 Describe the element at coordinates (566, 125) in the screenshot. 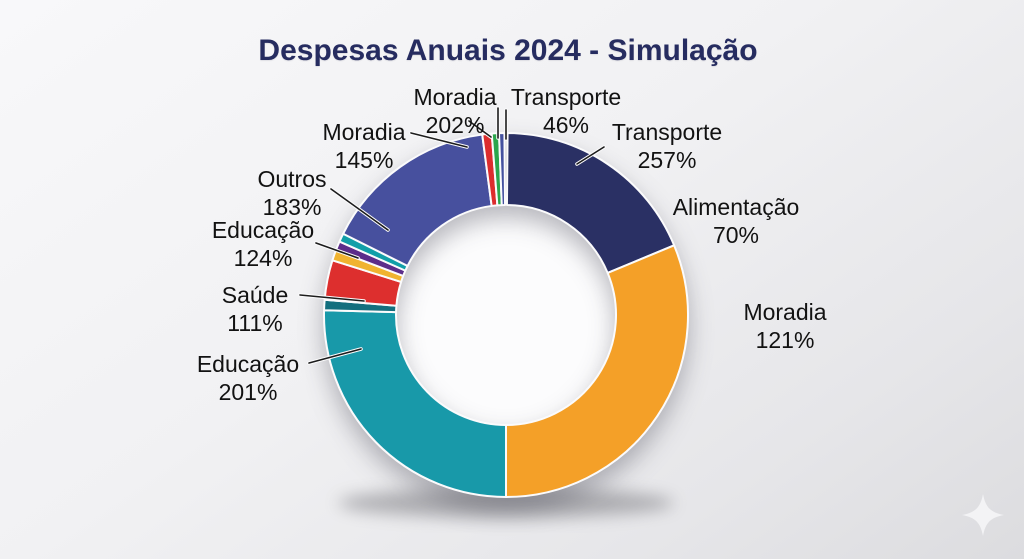

I see `callout-value: 46%` at that location.